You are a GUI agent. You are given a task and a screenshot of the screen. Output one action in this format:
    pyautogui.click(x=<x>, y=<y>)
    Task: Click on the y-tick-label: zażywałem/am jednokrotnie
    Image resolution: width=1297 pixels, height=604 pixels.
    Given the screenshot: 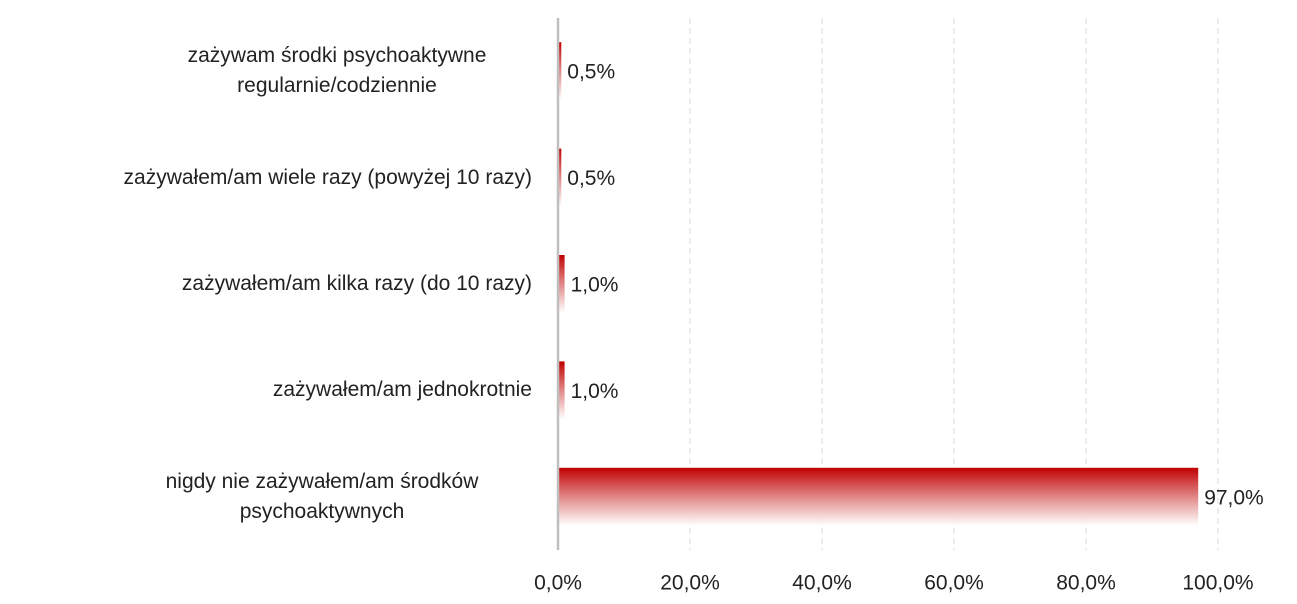 What is the action you would take?
    pyautogui.click(x=402, y=390)
    